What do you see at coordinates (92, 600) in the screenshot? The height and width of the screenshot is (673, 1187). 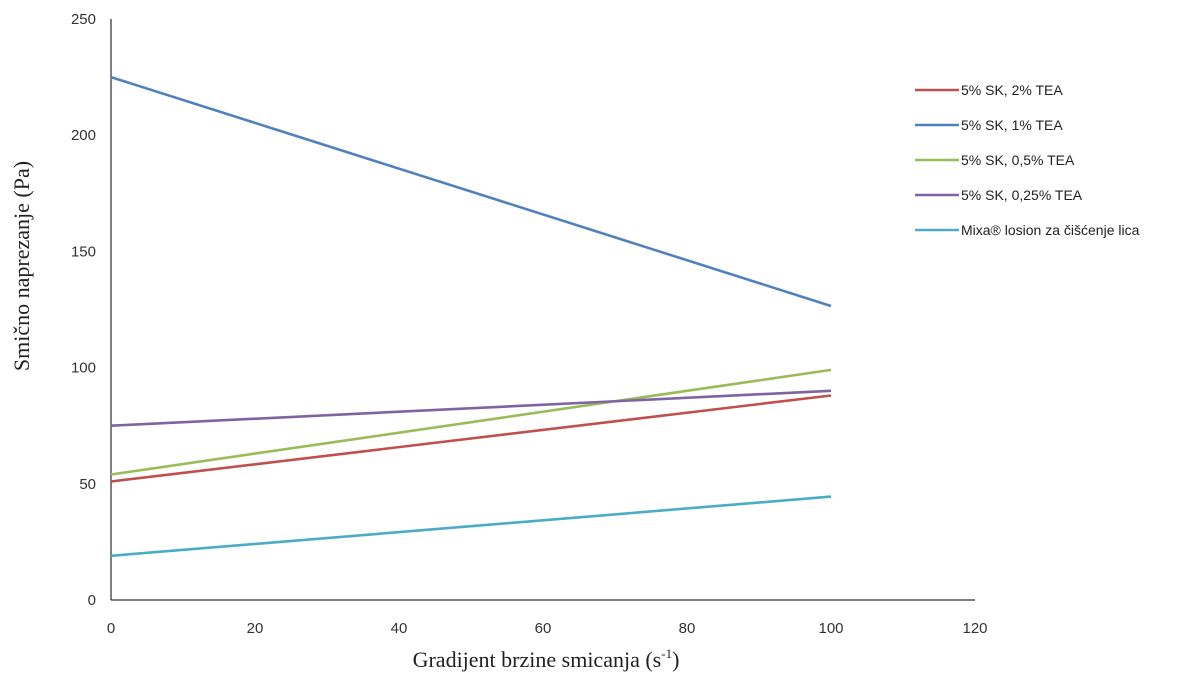 I see `y-tick-label: 0` at bounding box center [92, 600].